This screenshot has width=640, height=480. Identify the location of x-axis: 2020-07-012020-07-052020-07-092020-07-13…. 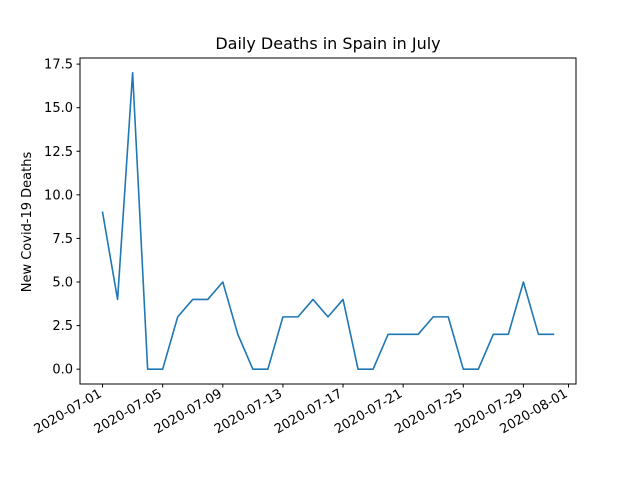
(301, 410).